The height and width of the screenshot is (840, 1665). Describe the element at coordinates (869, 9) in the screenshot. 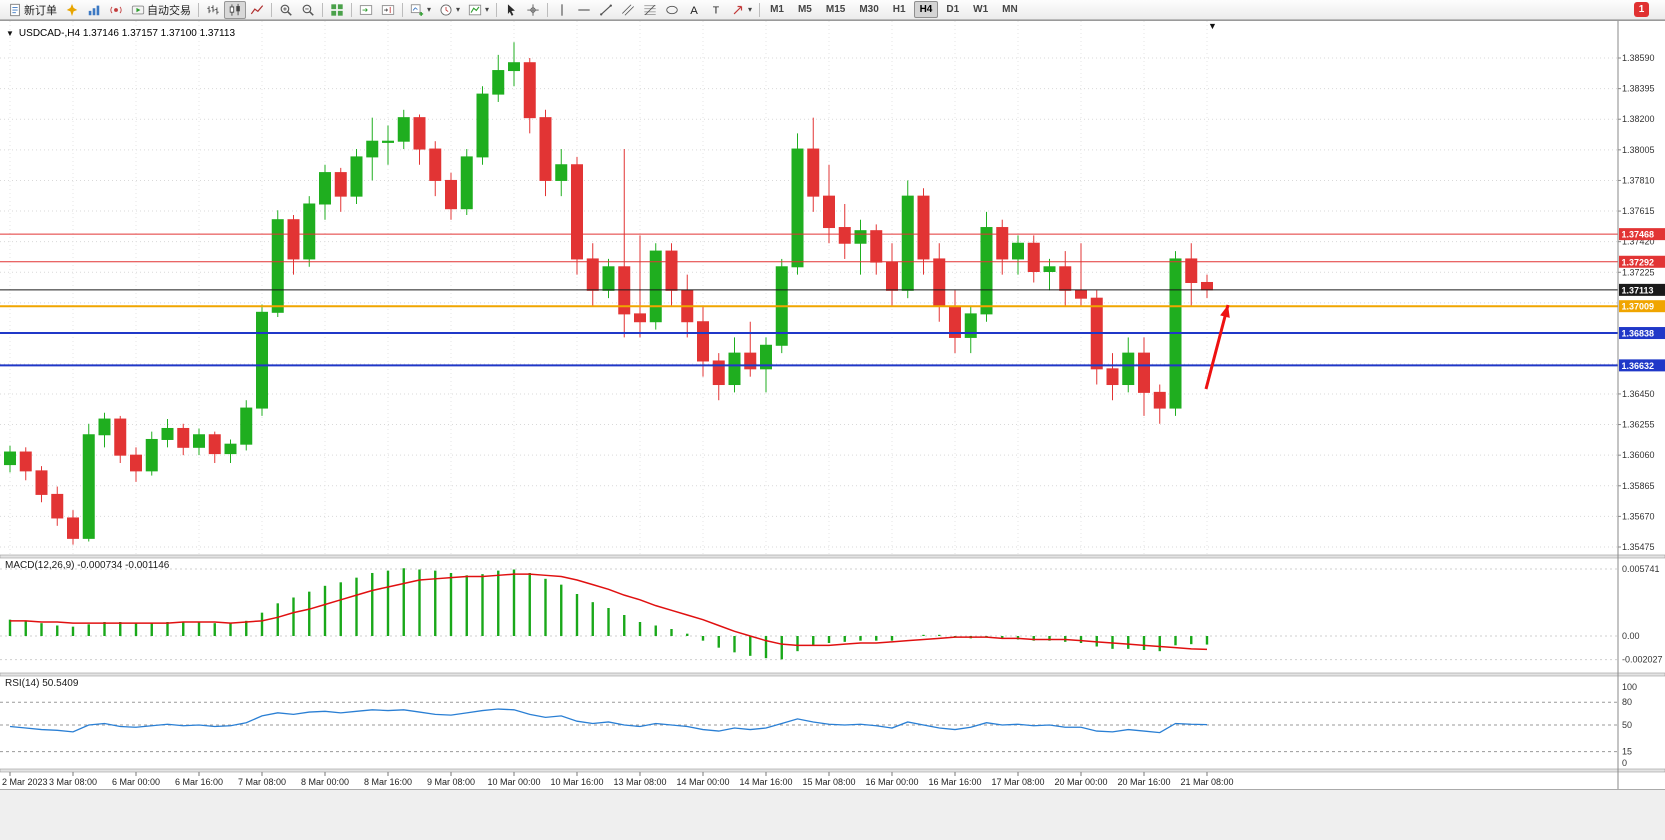

I see `timeframe-m30-button: M30` at that location.